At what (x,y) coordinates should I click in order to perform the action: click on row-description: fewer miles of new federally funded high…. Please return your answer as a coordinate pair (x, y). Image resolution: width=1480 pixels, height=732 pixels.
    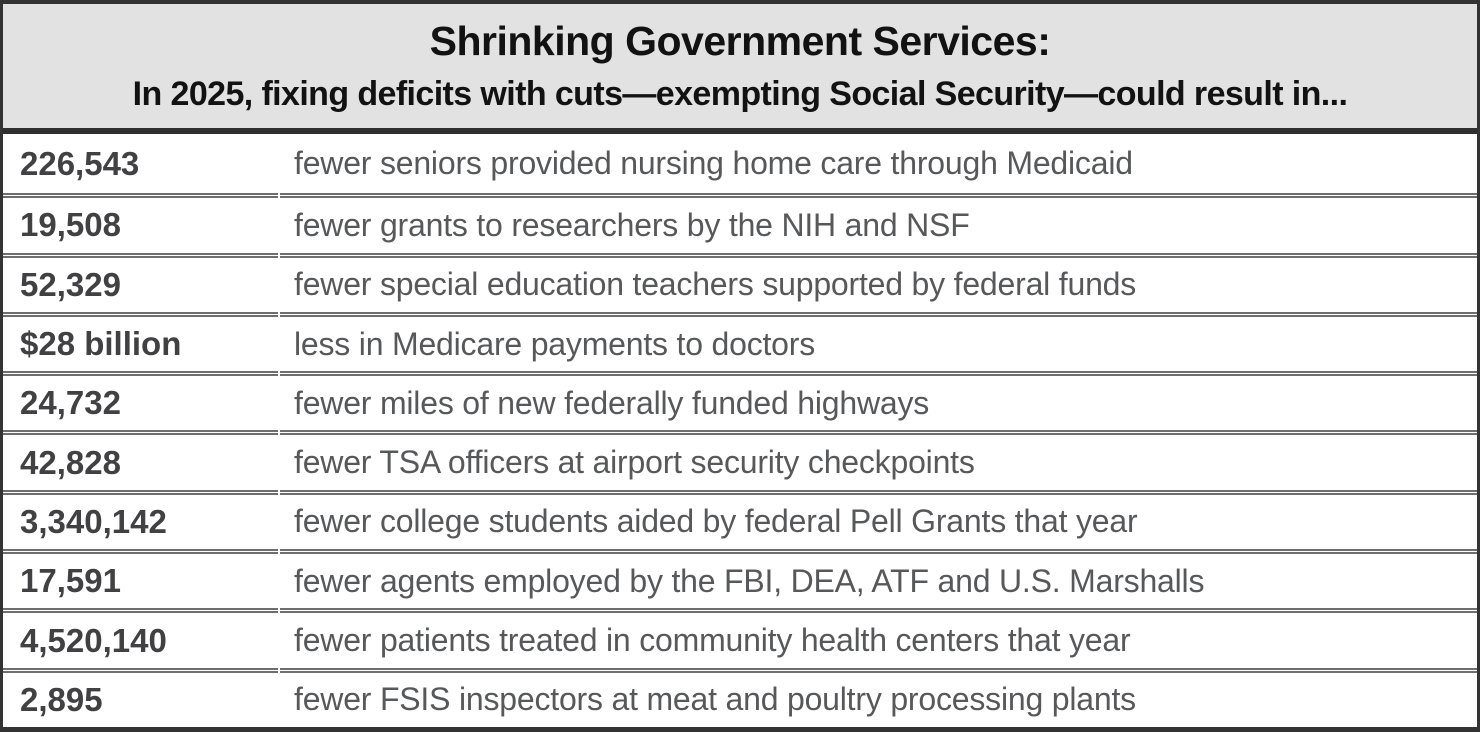
    Looking at the image, I should click on (878, 400).